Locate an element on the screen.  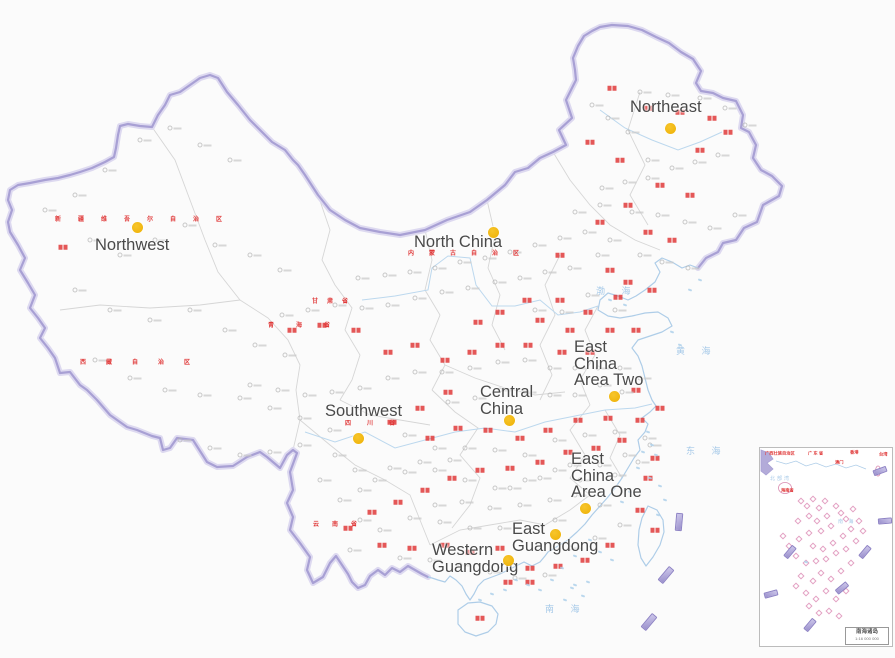
taiwan-island is located at coordinates (651, 536).